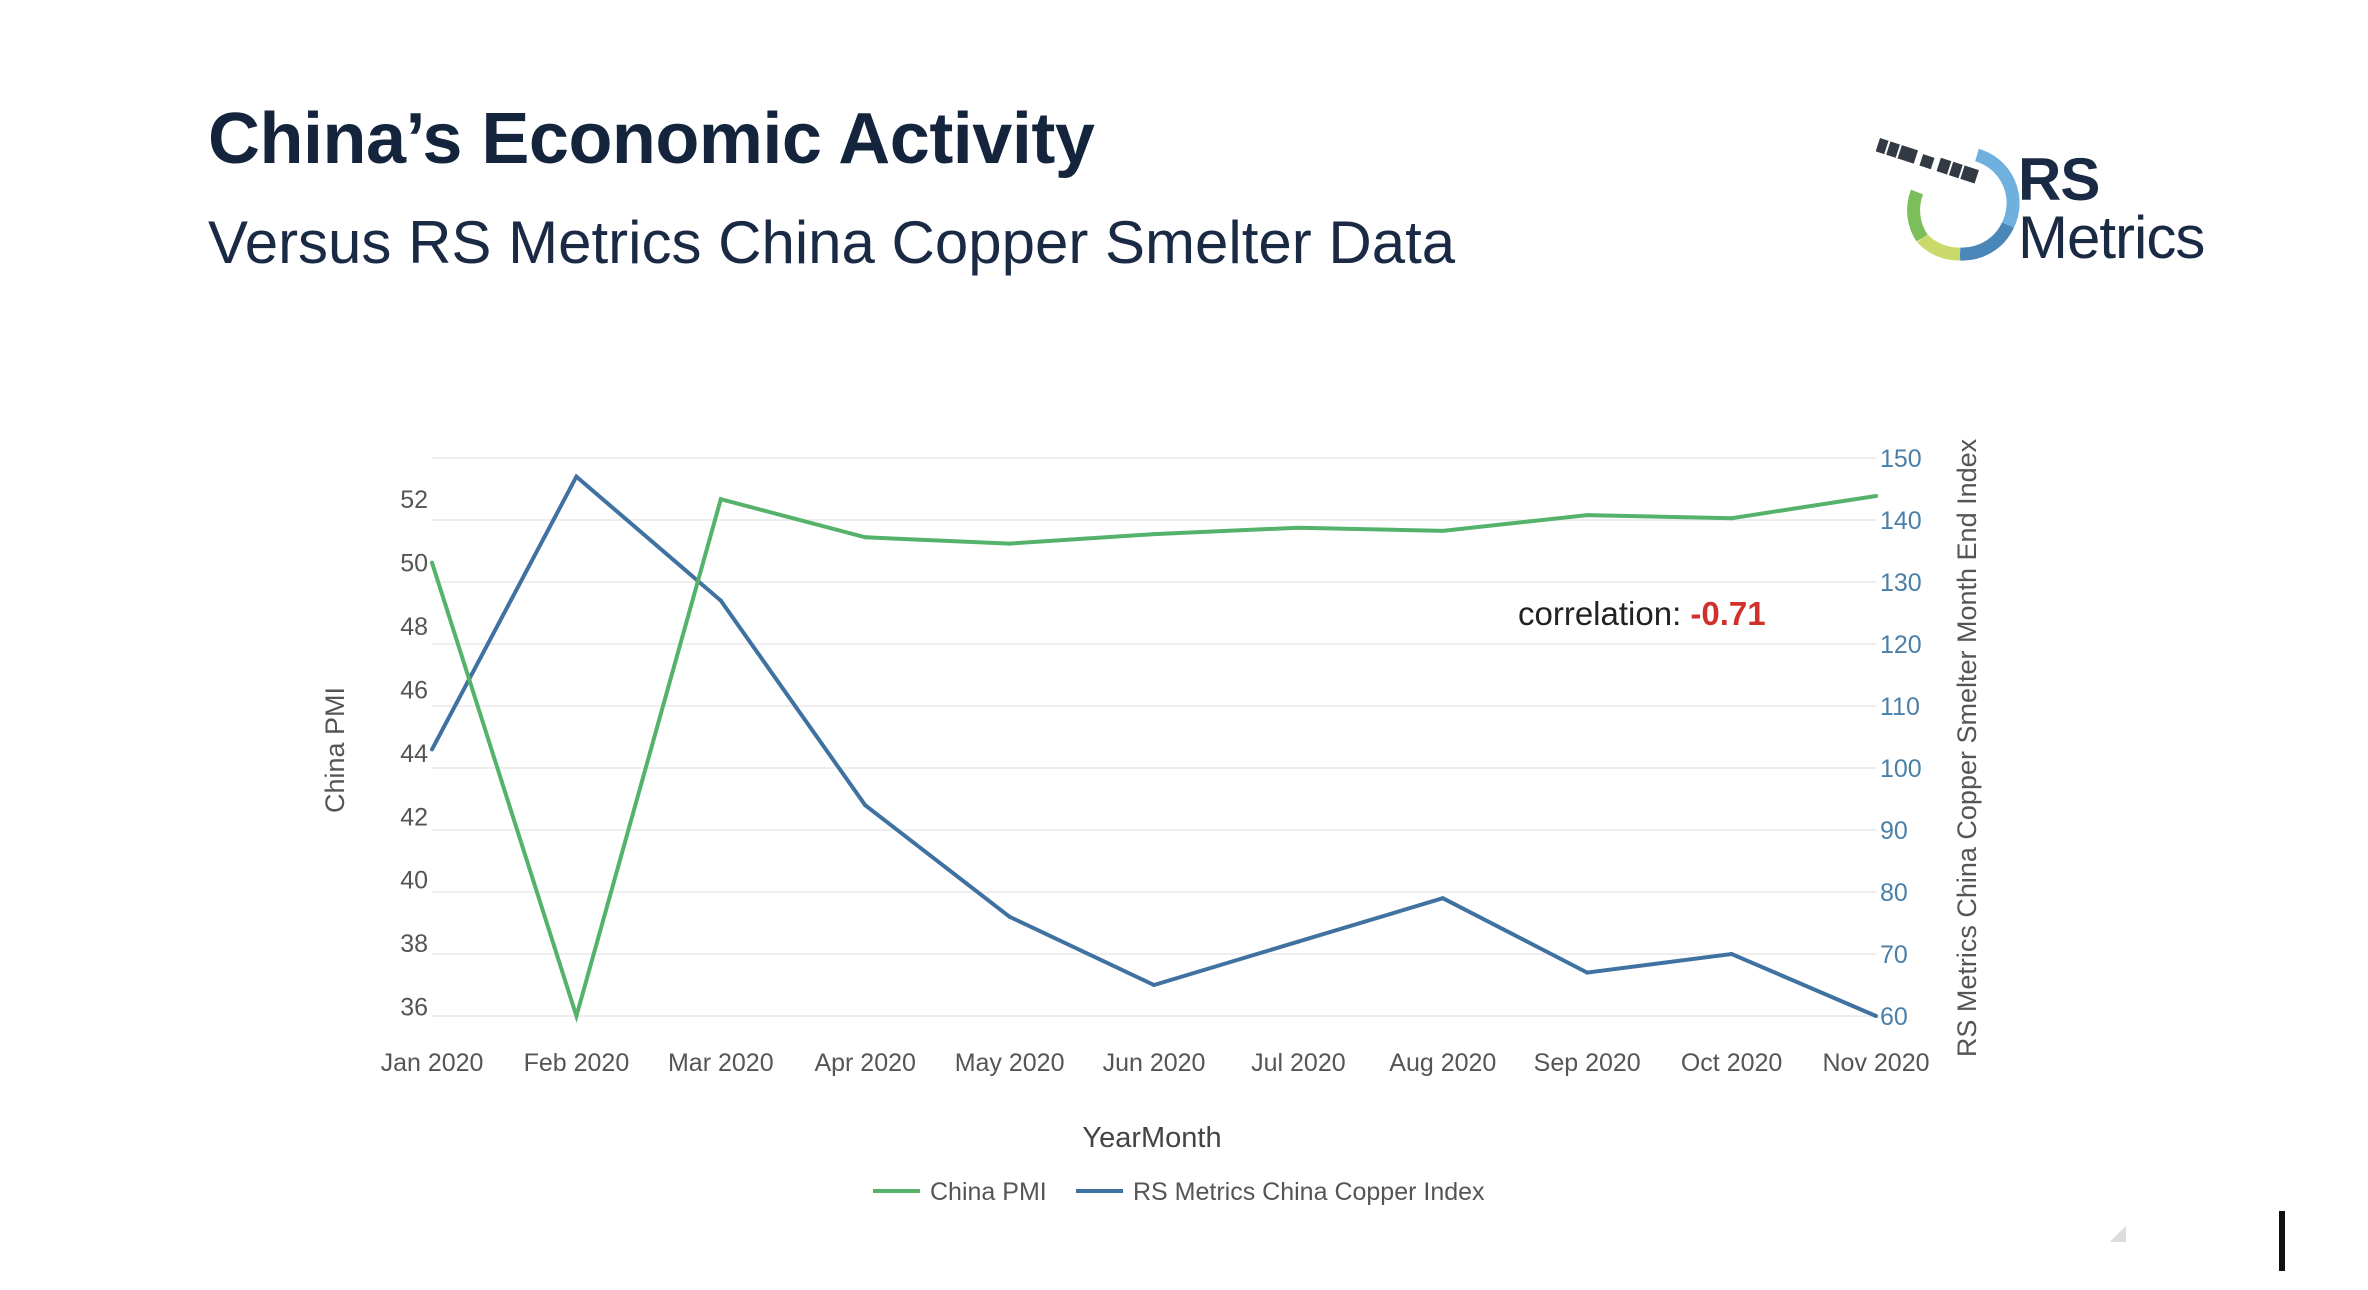 The height and width of the screenshot is (1290, 2368). What do you see at coordinates (414, 627) in the screenshot?
I see `left-tick-label: 48` at bounding box center [414, 627].